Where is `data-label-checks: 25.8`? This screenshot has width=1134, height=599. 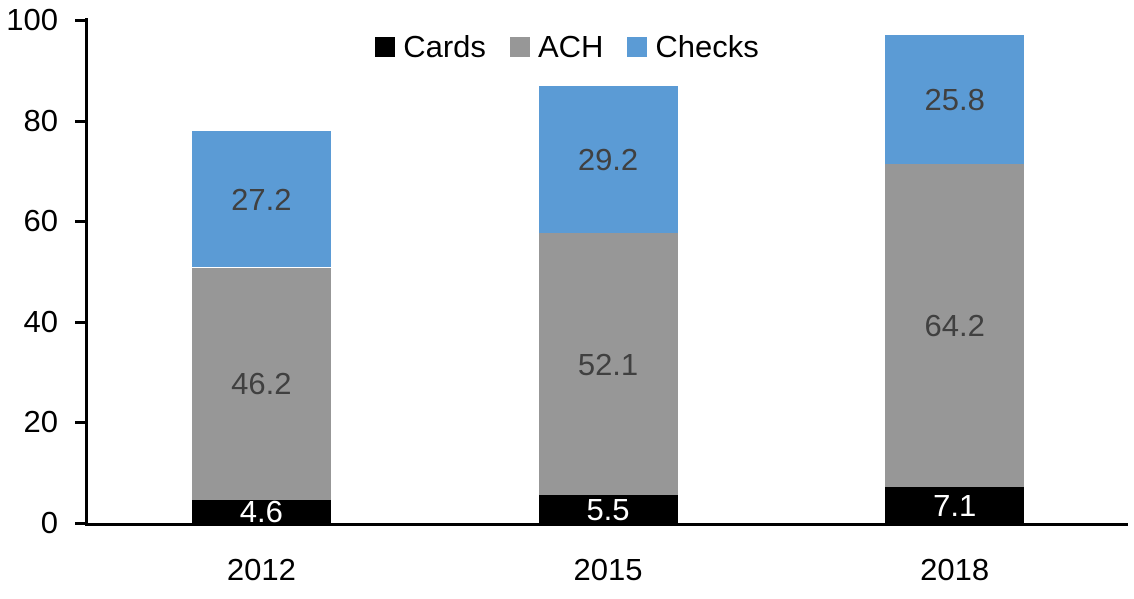
data-label-checks: 25.8 is located at coordinates (954, 99).